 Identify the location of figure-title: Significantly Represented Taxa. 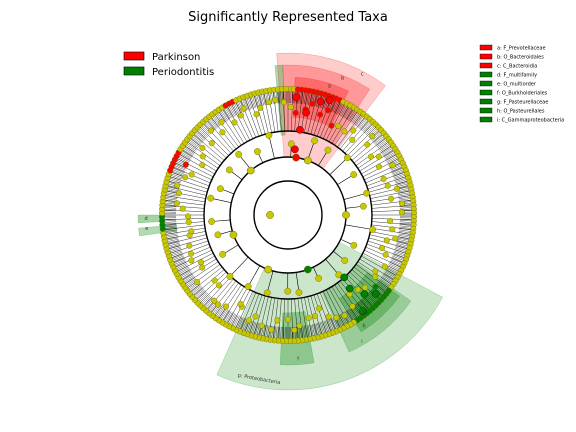
(288, 17).